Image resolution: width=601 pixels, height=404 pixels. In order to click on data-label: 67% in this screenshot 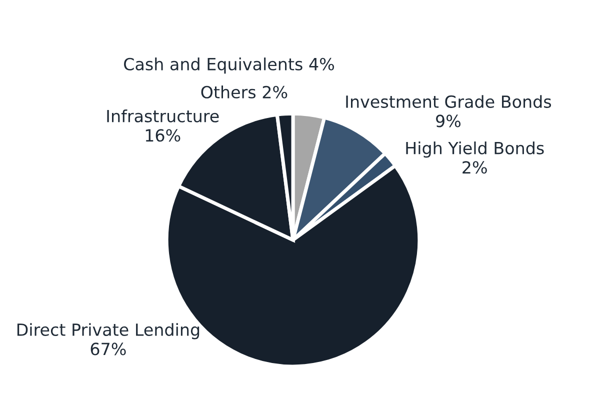, I will do `click(108, 349)`.